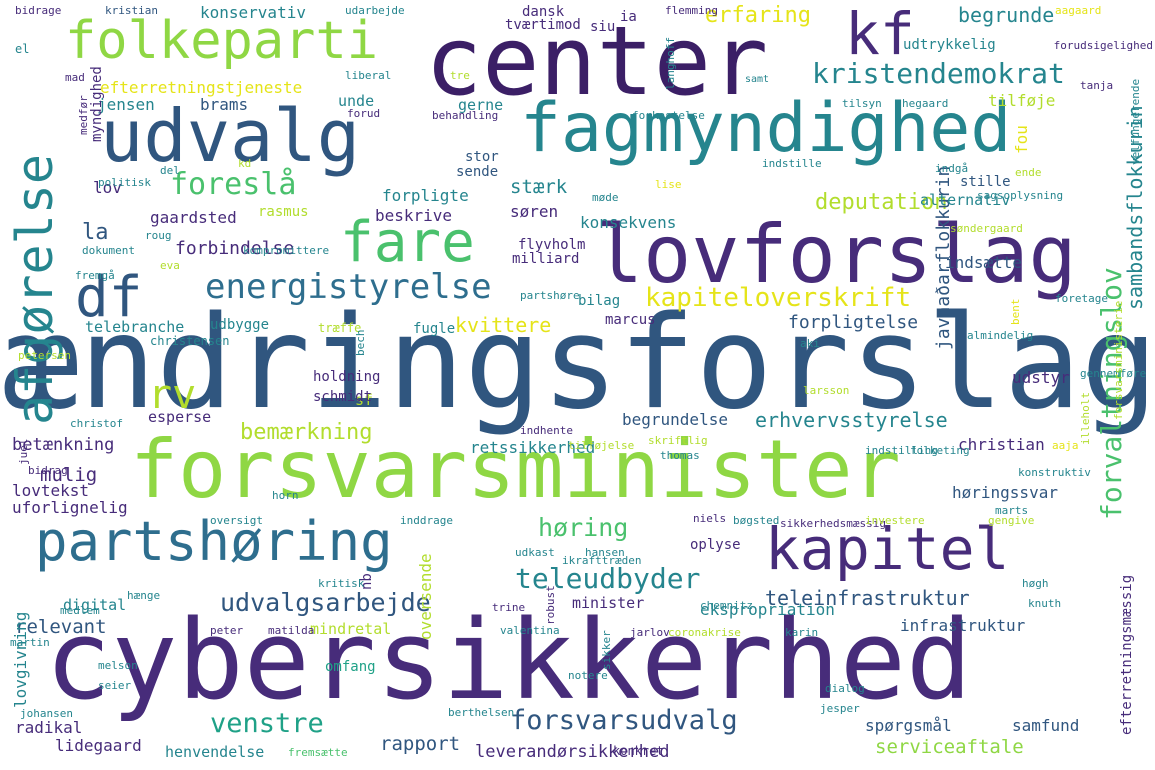 Image resolution: width=1155 pixels, height=770 pixels. What do you see at coordinates (70, 507) in the screenshot?
I see `word: uforlignelig` at bounding box center [70, 507].